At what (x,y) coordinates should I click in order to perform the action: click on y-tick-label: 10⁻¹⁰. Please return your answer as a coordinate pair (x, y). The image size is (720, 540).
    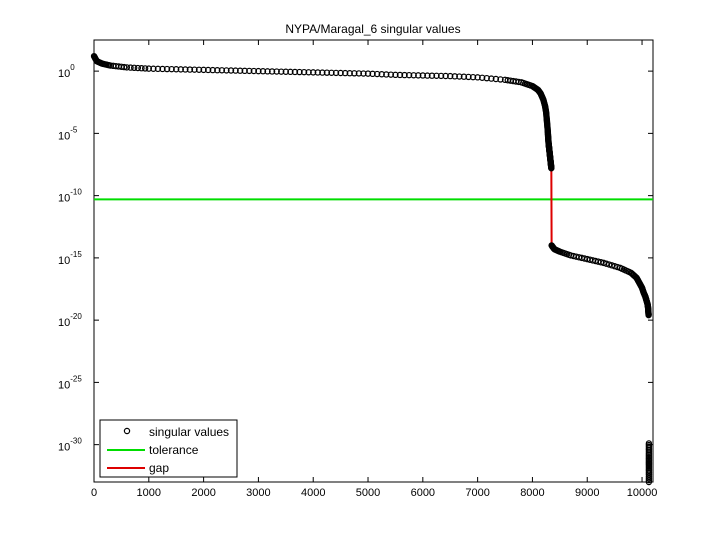
    Looking at the image, I should click on (70, 196).